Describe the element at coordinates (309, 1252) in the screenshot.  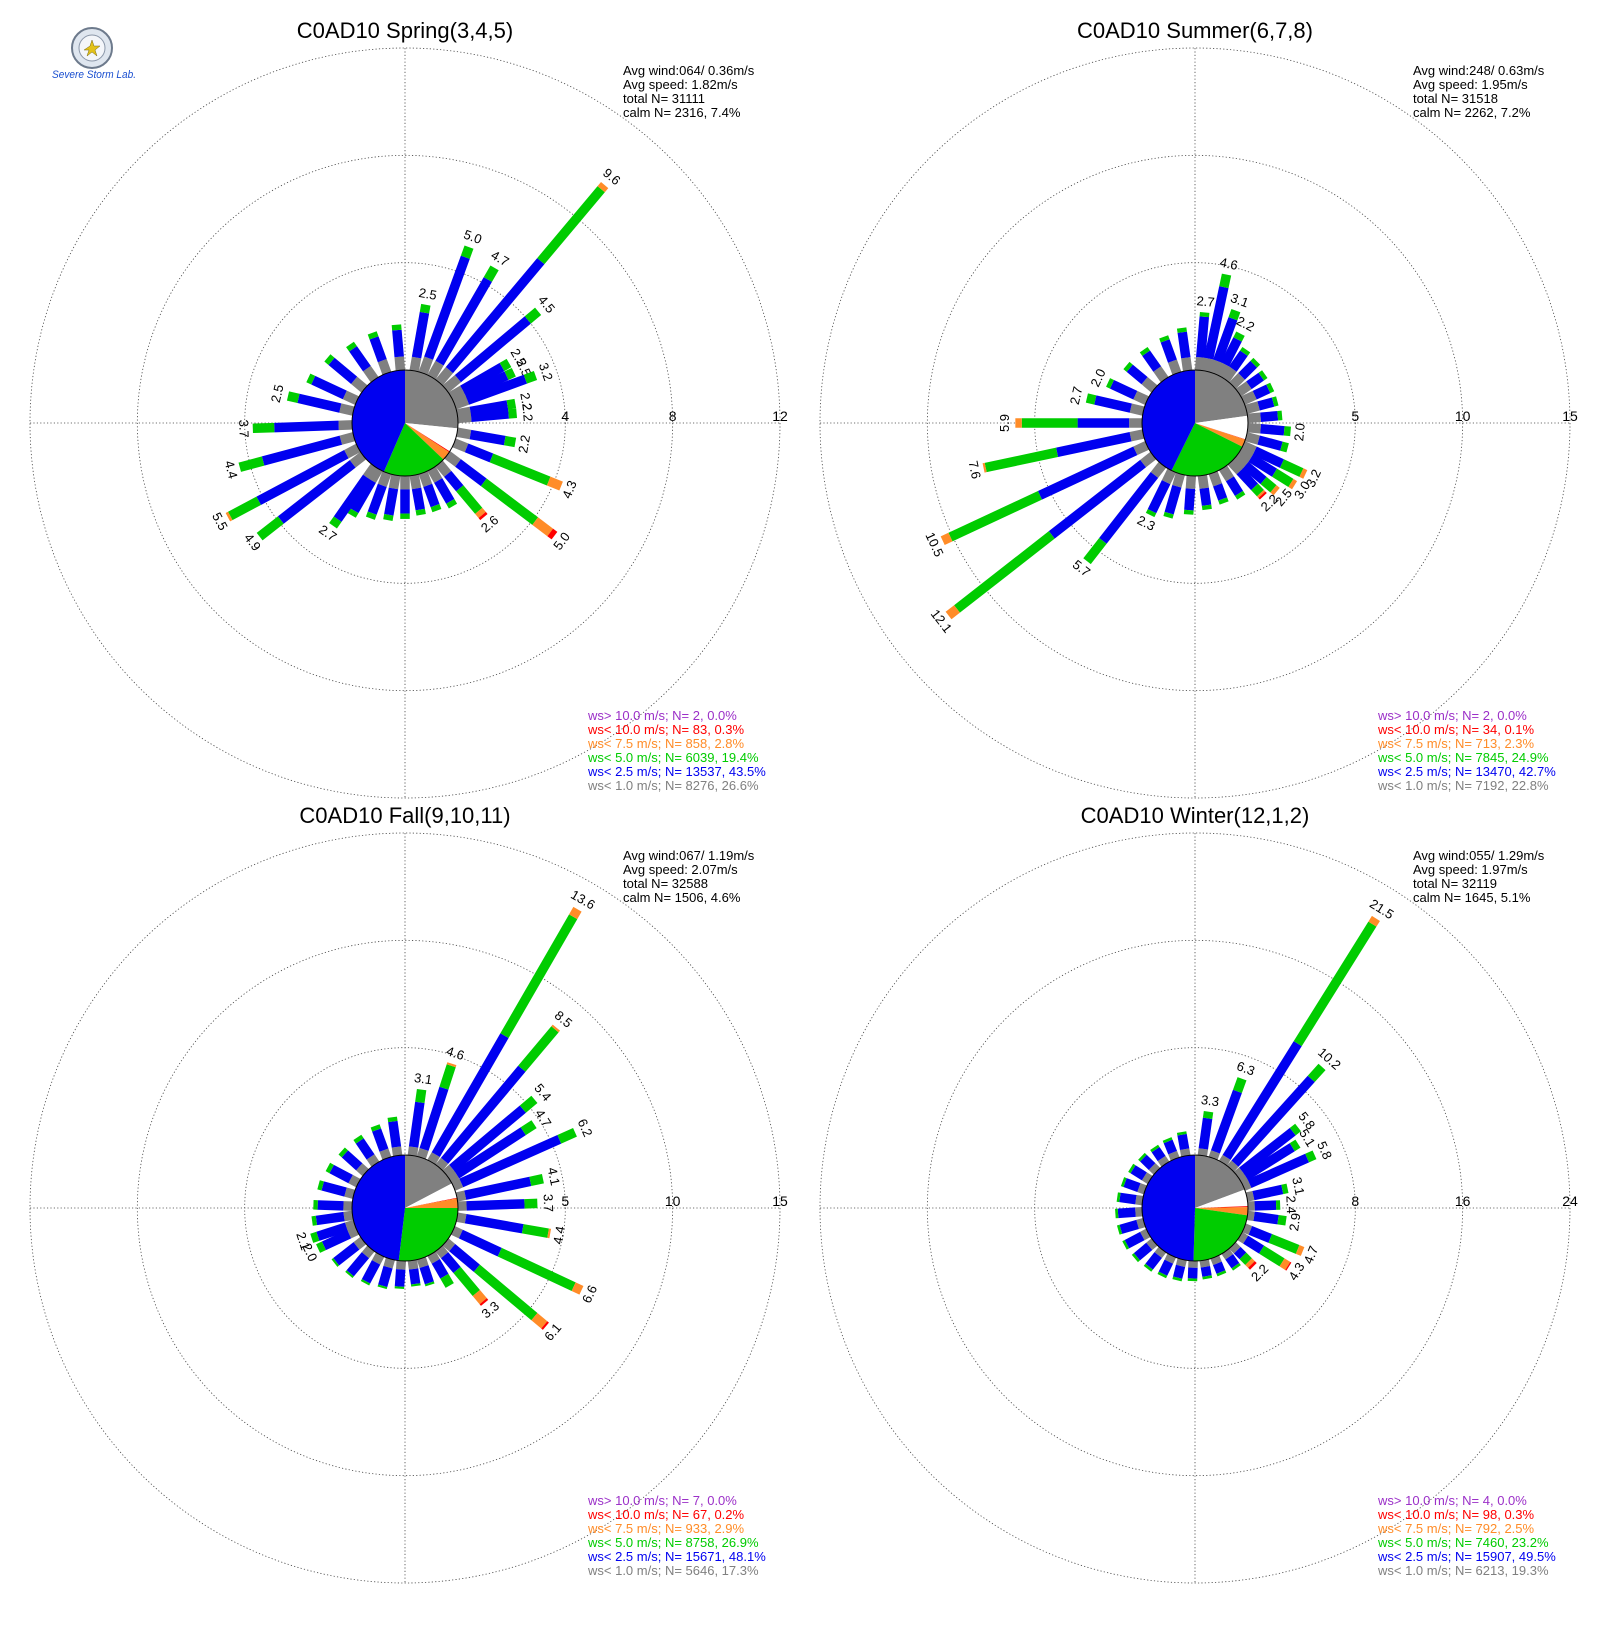
I see `petal-label: 2.0` at that location.